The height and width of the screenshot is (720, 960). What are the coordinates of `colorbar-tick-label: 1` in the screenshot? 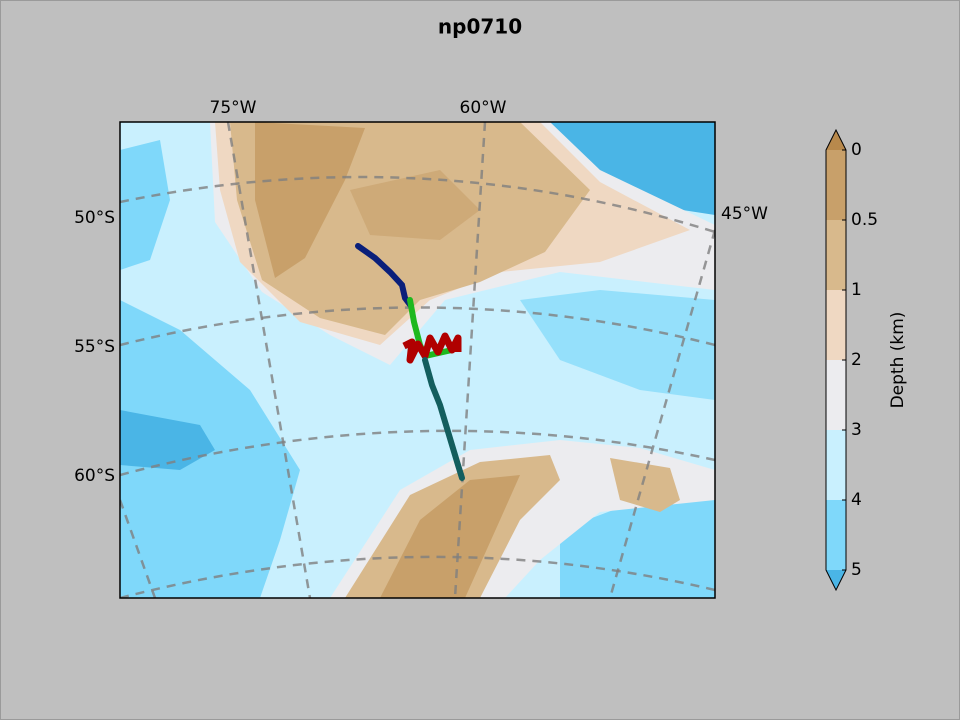 It's located at (856, 290).